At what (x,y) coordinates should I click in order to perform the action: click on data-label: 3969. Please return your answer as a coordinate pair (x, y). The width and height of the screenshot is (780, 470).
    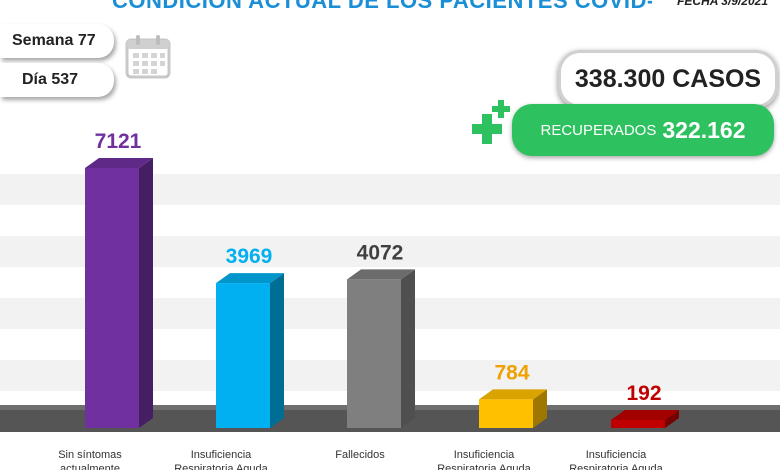
    Looking at the image, I should click on (249, 256).